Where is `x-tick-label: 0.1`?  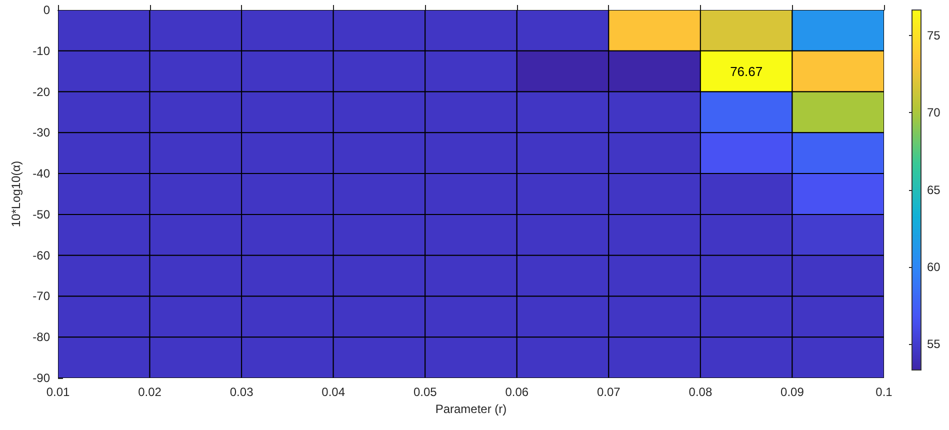
x-tick-label: 0.1 is located at coordinates (884, 392).